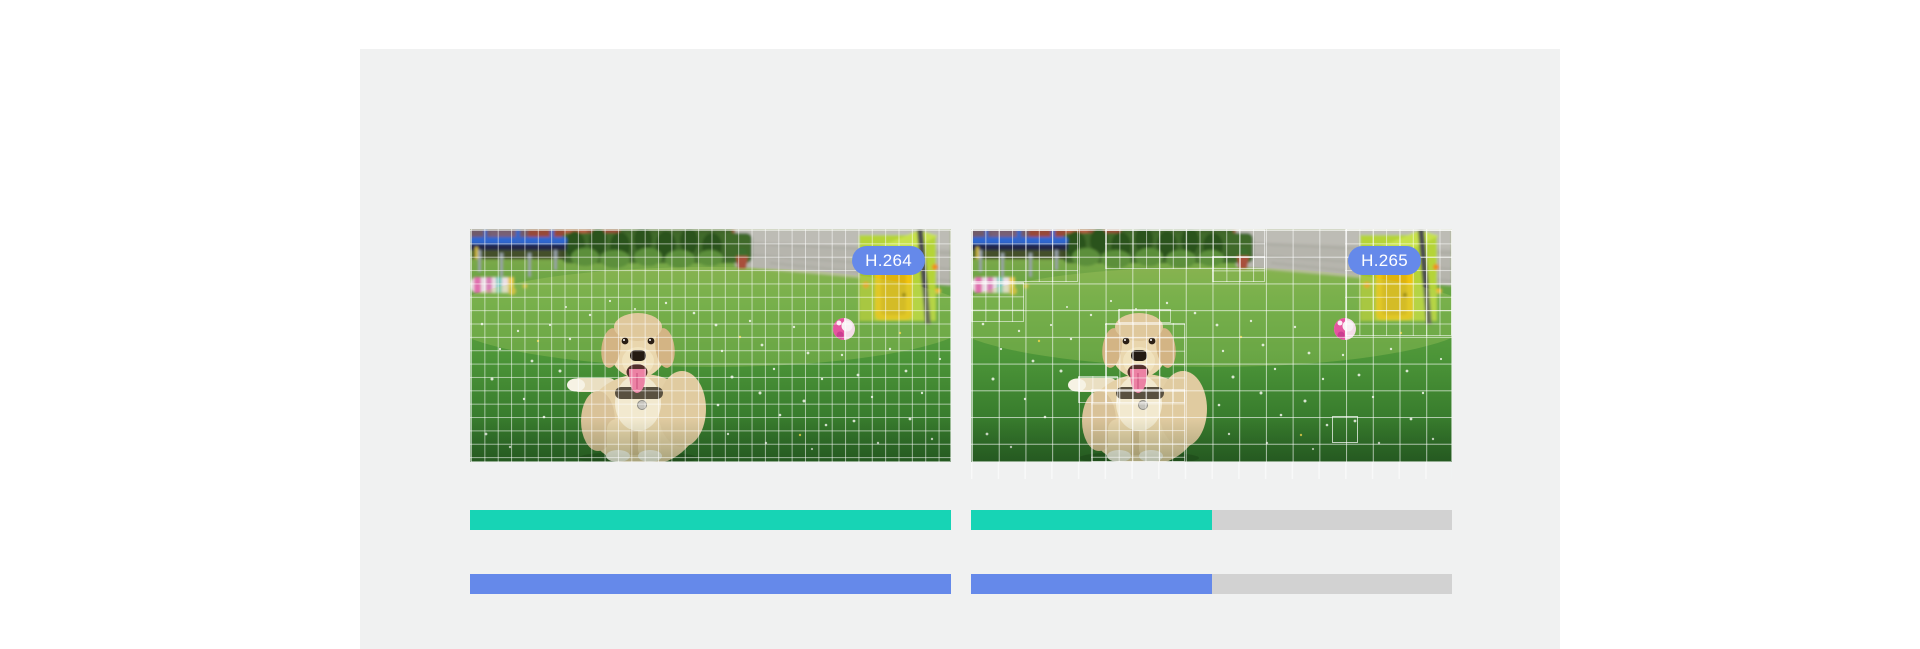 The image size is (1920, 649). Describe the element at coordinates (888, 260) in the screenshot. I see `h264-badge: H.264` at that location.